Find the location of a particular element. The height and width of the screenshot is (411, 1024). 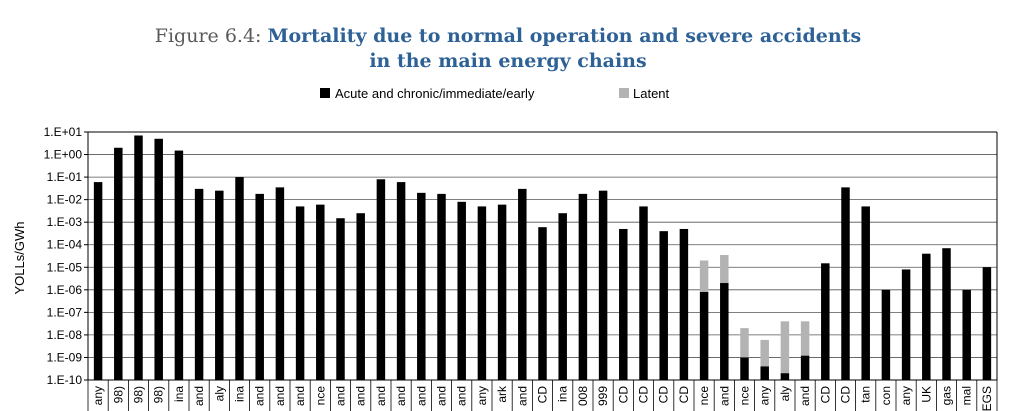

legend-label-latent: Latent is located at coordinates (651, 93).